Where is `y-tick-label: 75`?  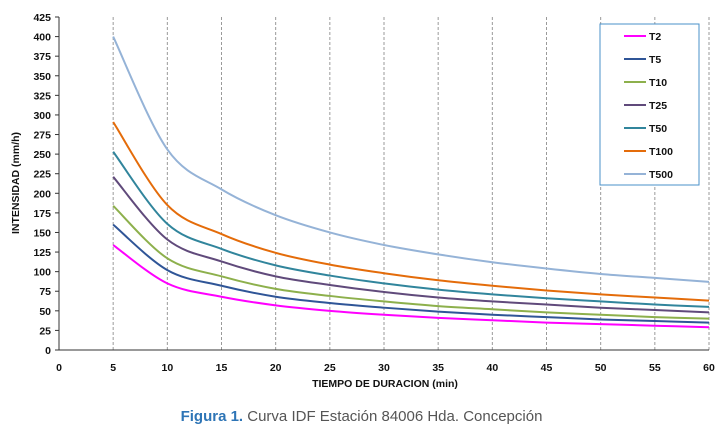
y-tick-label: 75 is located at coordinates (45, 292).